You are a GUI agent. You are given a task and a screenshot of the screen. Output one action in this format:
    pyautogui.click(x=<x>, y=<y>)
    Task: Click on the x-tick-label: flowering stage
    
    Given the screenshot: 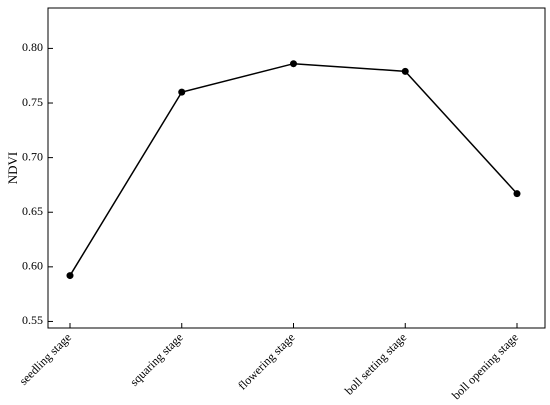 What is the action you would take?
    pyautogui.click(x=266, y=361)
    